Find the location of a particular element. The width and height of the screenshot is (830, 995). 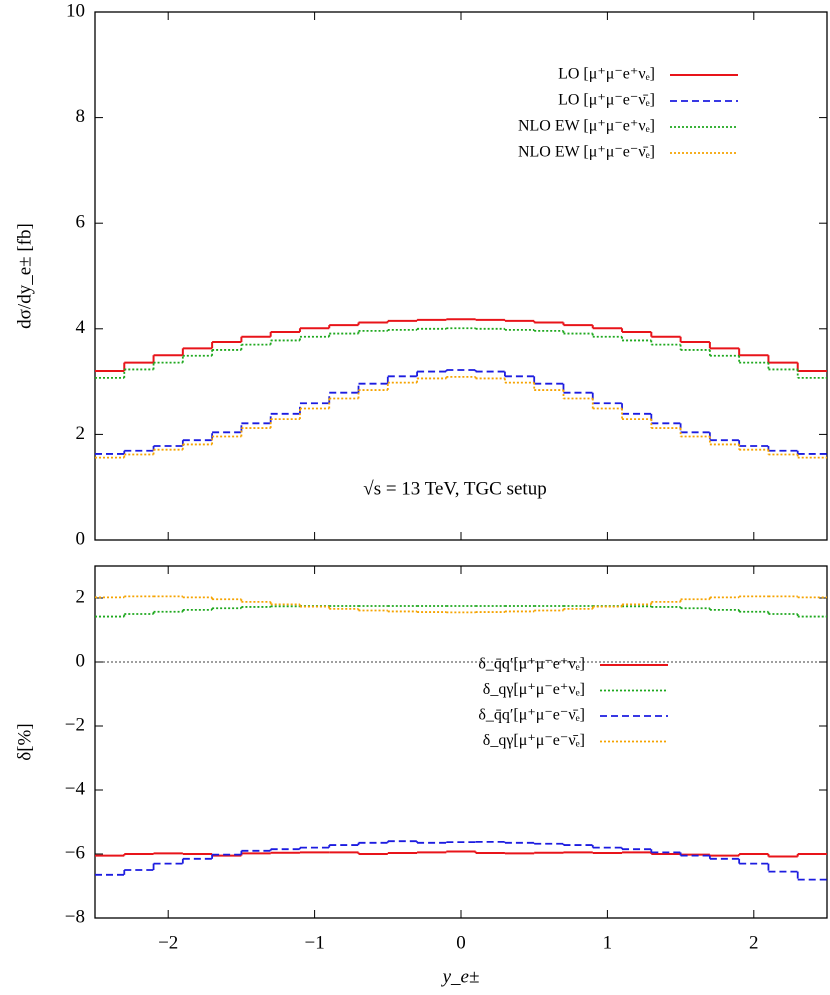

x-axis-label: y_e± is located at coordinates (460, 976).